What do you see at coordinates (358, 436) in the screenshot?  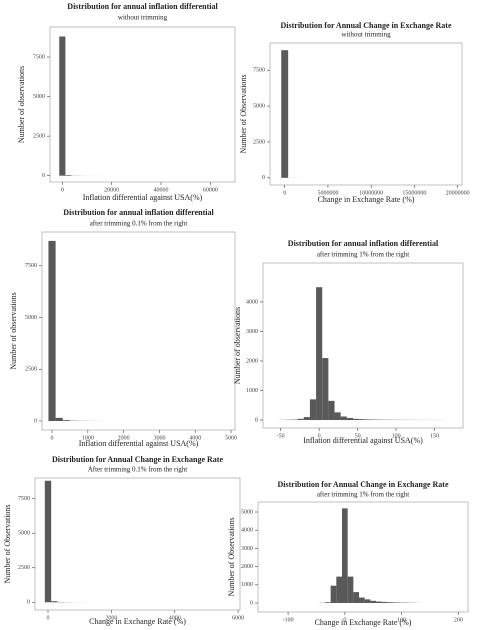 I see `x-tick-label: 50` at bounding box center [358, 436].